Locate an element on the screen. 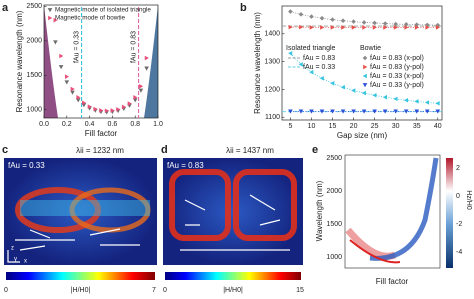  wavelength-label: λii = 1437 nm is located at coordinates (250, 150).